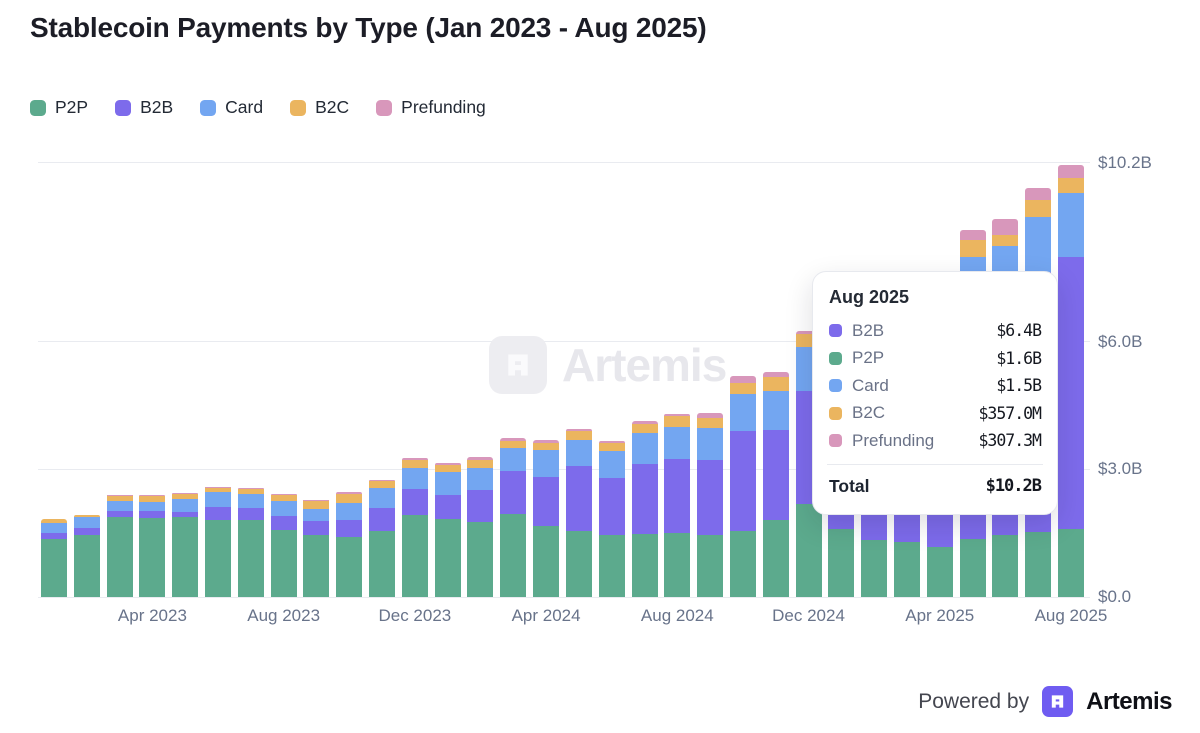 The width and height of the screenshot is (1200, 733). What do you see at coordinates (59, 107) in the screenshot?
I see `legend-item-p2p: P2P` at bounding box center [59, 107].